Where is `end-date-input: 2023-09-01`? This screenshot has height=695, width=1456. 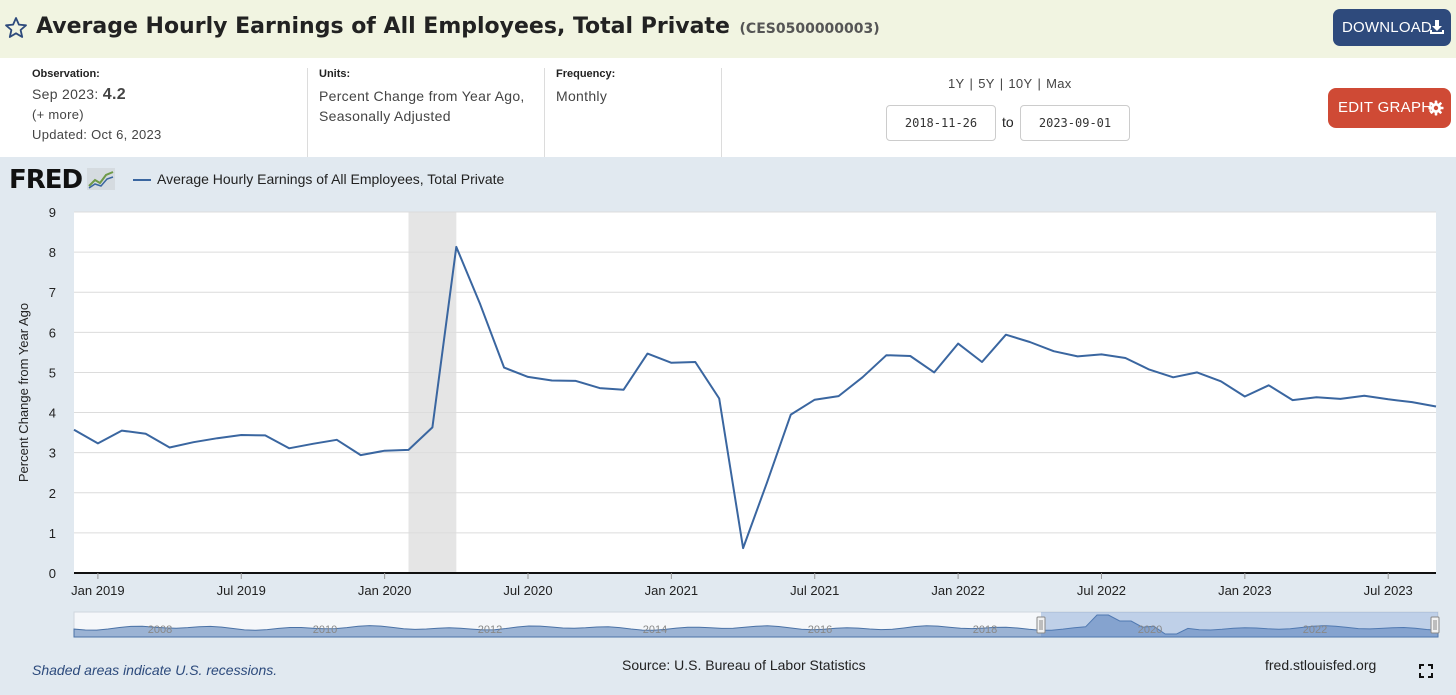
end-date-input: 2023-09-01 is located at coordinates (1075, 123).